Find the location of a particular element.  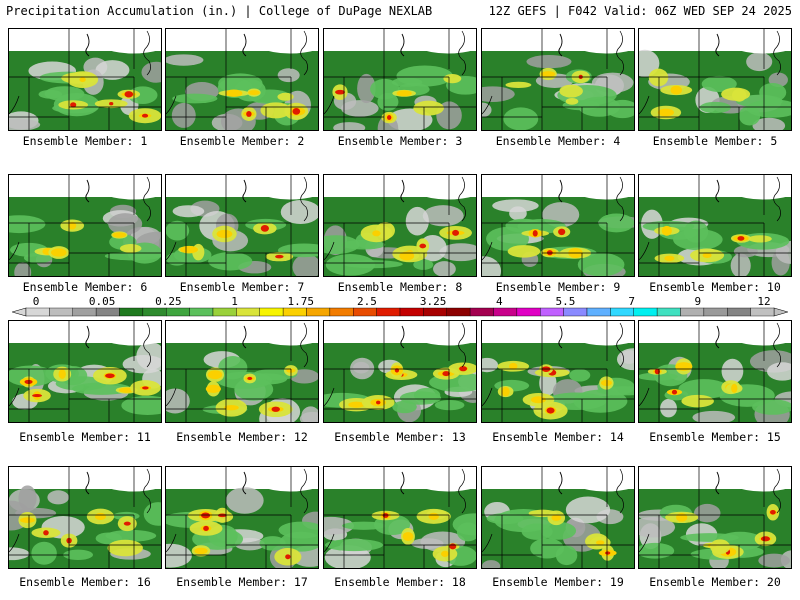

ensemble-member-label: Ensemble Member: 13 is located at coordinates (400, 437).